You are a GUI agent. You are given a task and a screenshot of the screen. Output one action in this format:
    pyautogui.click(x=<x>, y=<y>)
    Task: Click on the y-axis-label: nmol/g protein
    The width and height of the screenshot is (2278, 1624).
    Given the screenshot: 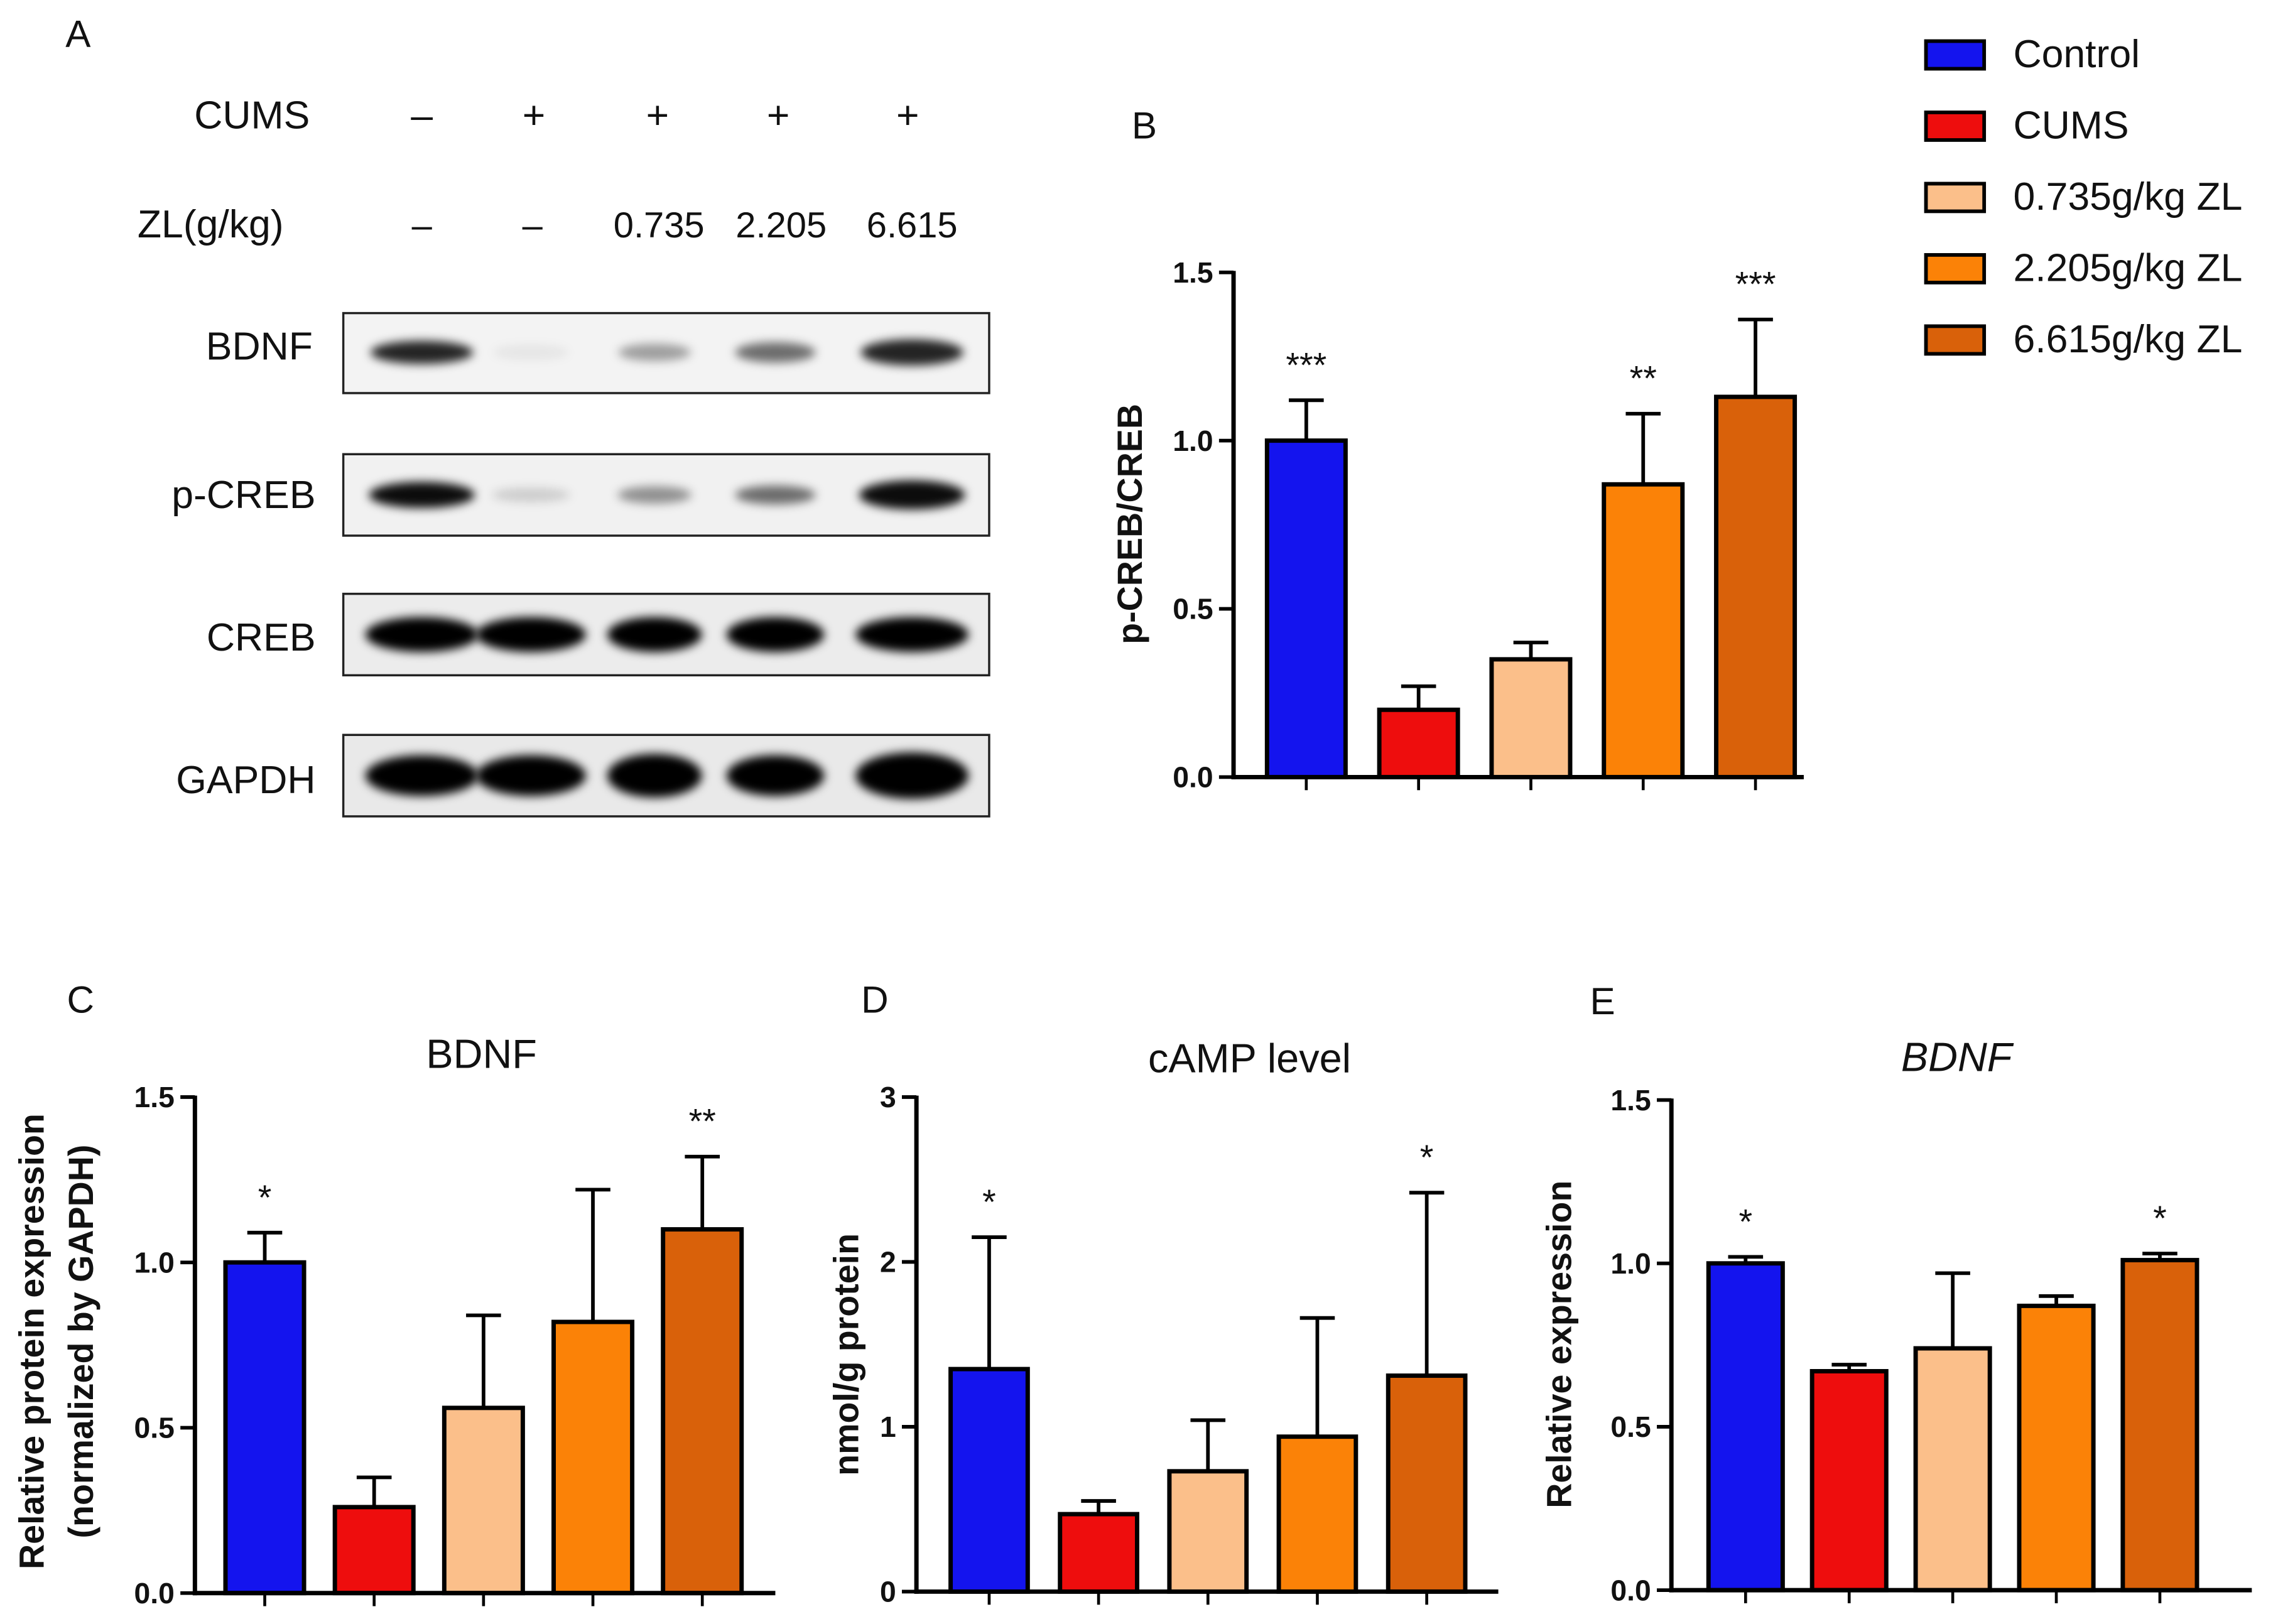 What is the action you would take?
    pyautogui.click(x=846, y=1354)
    